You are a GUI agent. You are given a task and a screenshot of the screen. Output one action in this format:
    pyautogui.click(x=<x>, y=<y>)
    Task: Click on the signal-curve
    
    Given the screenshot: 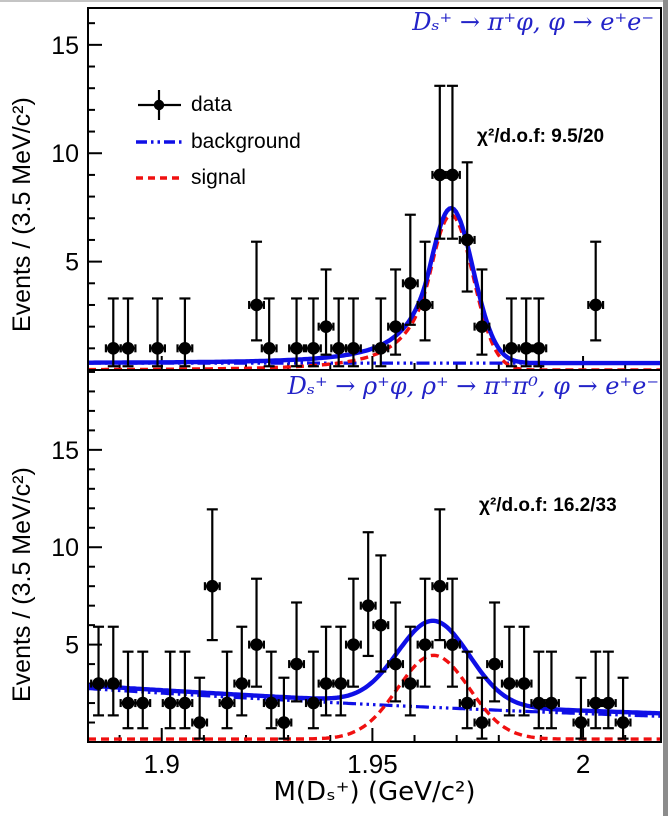 What is the action you would take?
    pyautogui.click(x=374, y=697)
    